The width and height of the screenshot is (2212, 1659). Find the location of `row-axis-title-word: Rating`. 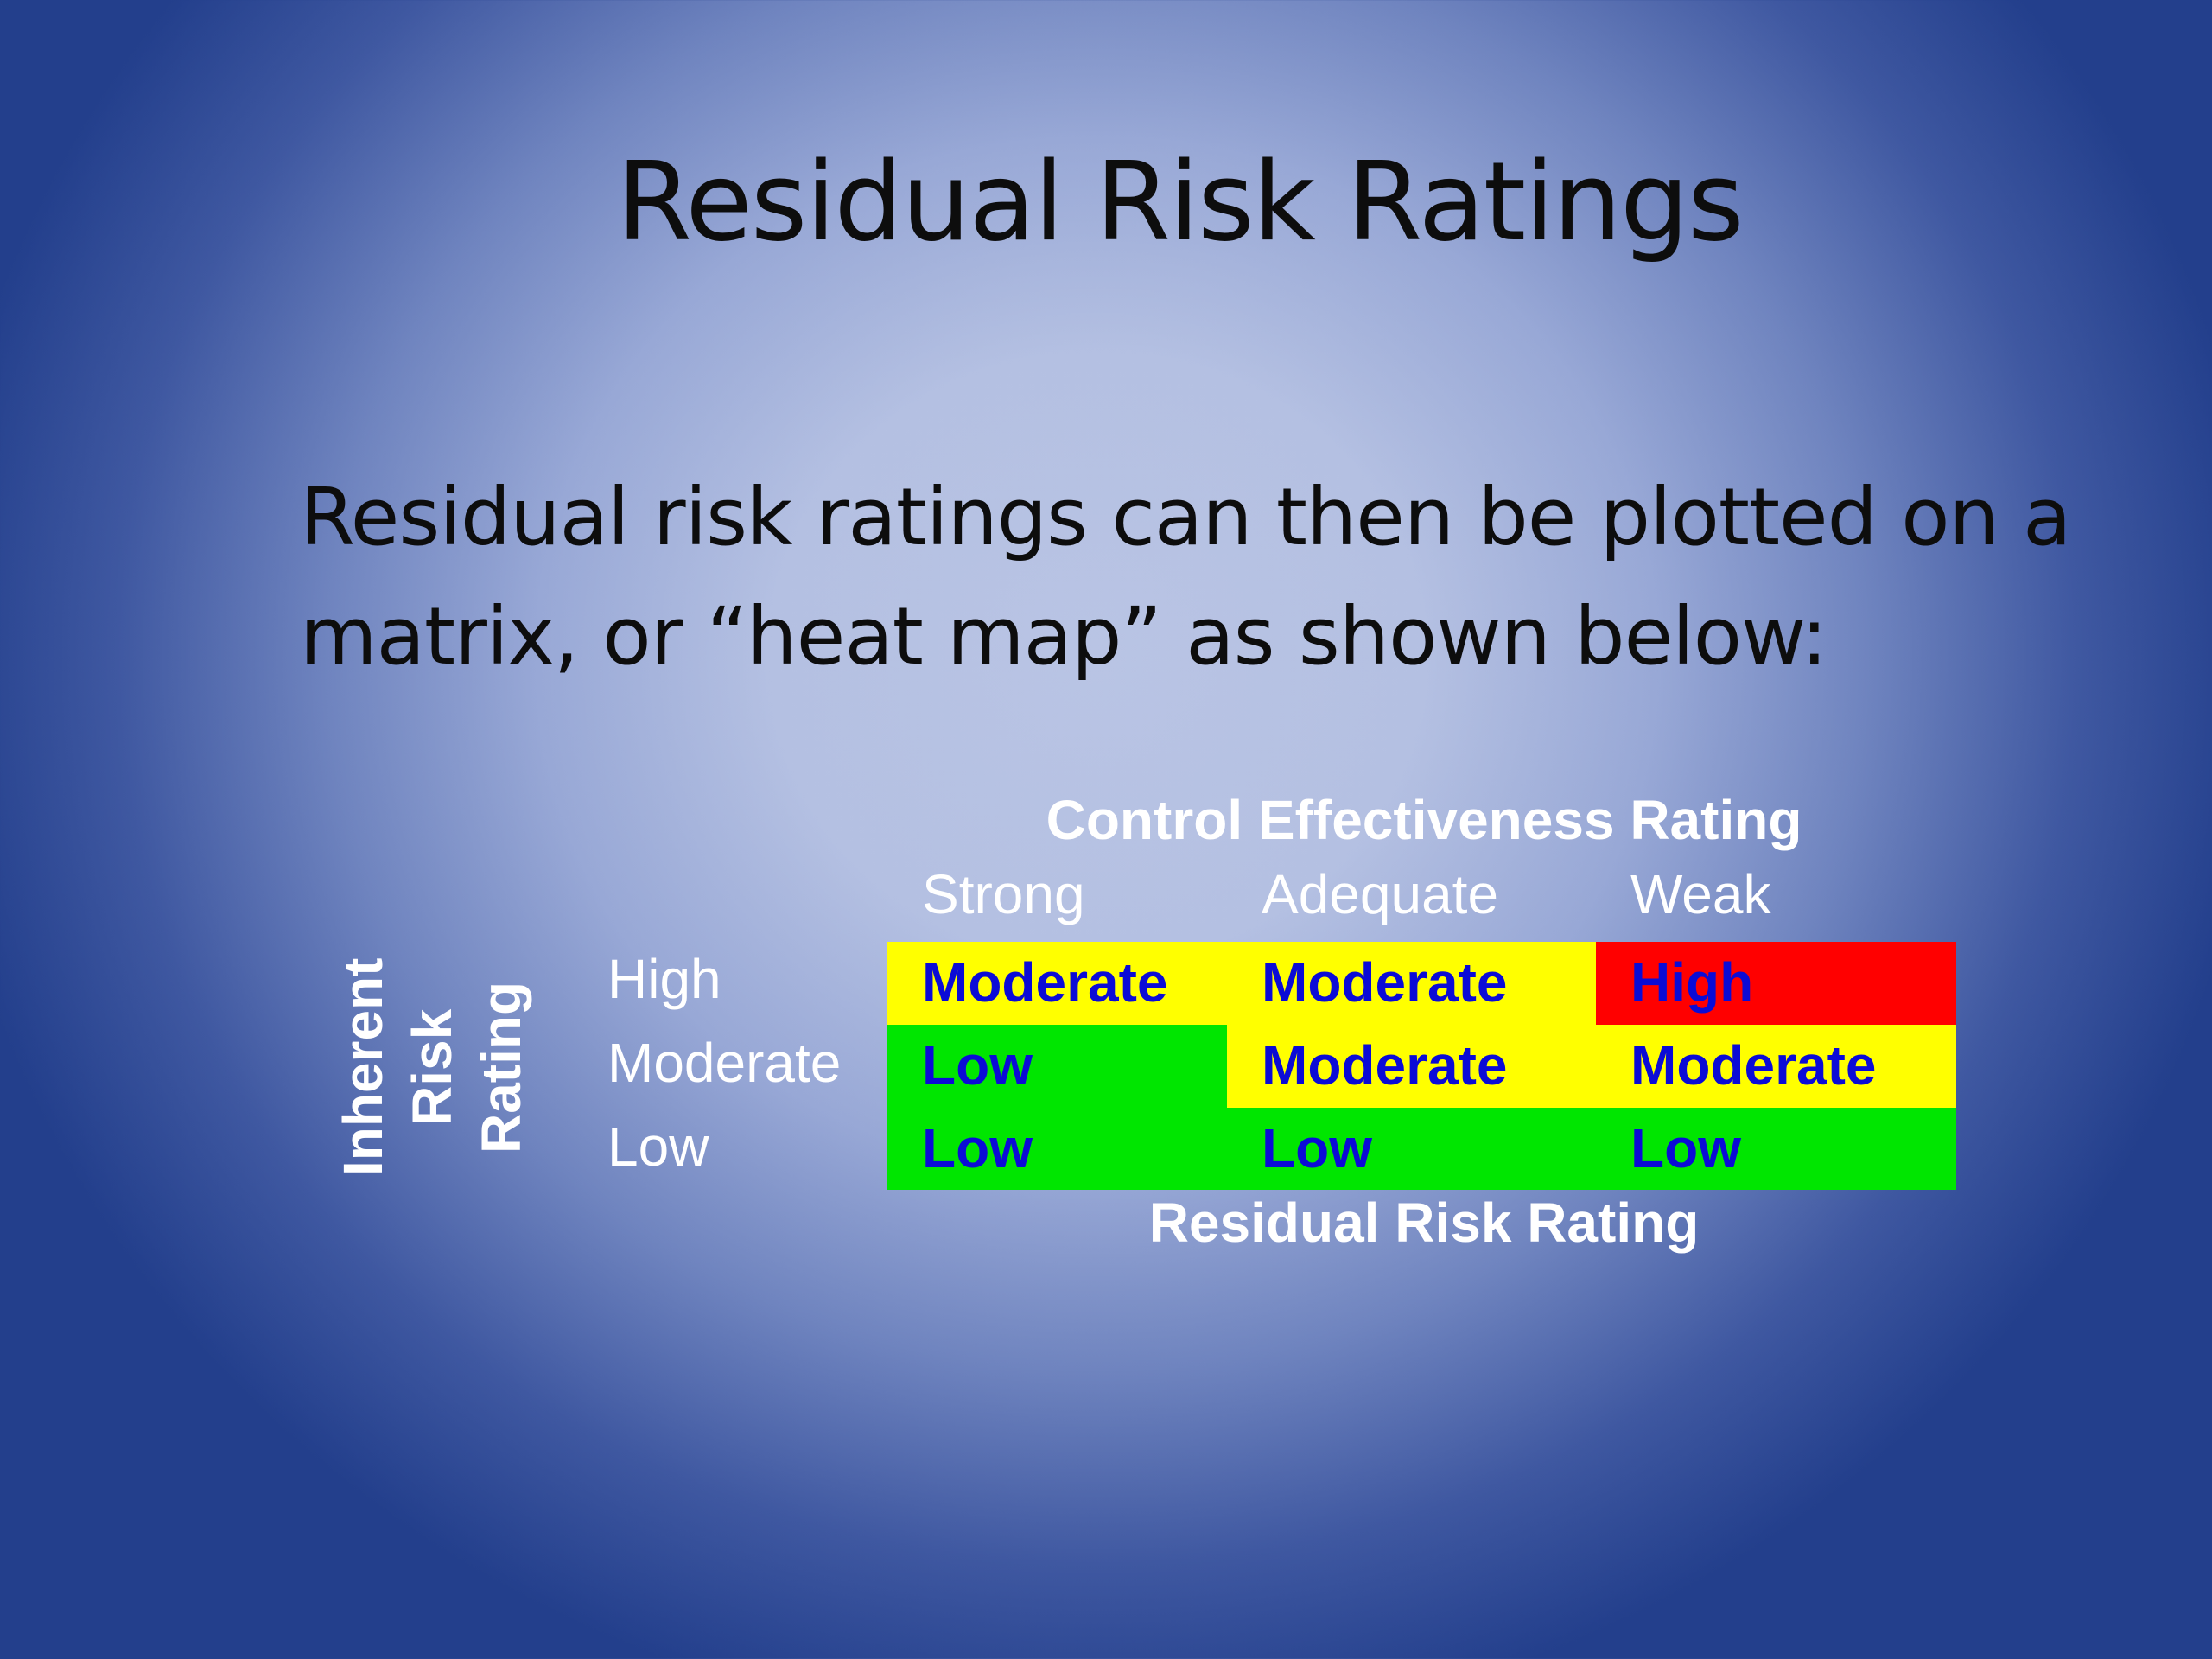

row-axis-title-word: Rating is located at coordinates (501, 1067).